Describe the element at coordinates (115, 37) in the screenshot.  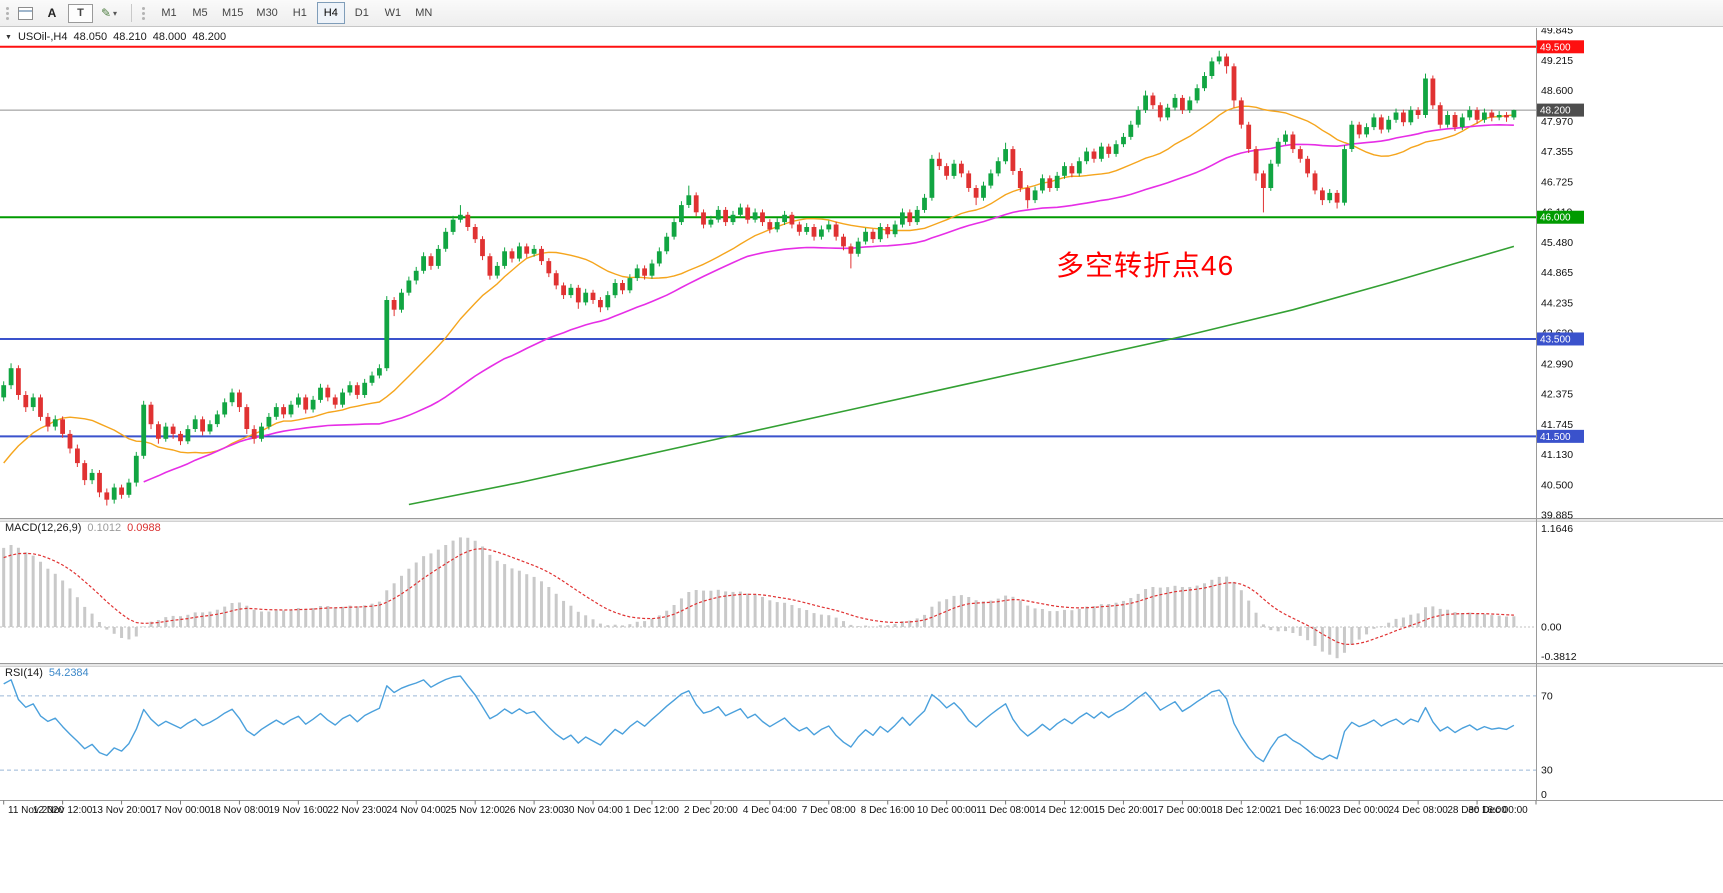
I see `chart-ohlc-readout: ▼ USOil-,H4 48.050 48.210 48.000 48.200` at that location.